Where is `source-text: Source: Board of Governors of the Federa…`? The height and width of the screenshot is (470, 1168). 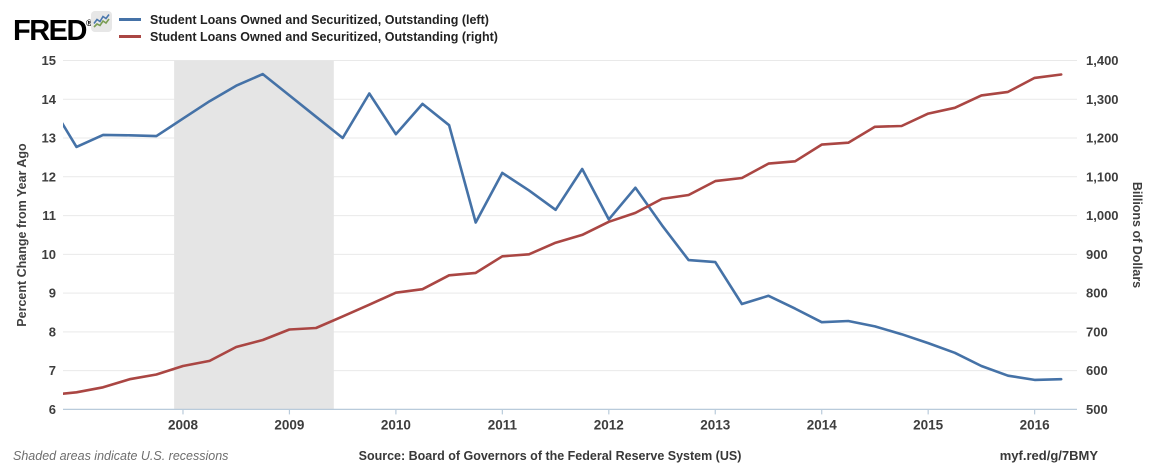
source-text: Source: Board of Governors of the Federa… is located at coordinates (550, 456).